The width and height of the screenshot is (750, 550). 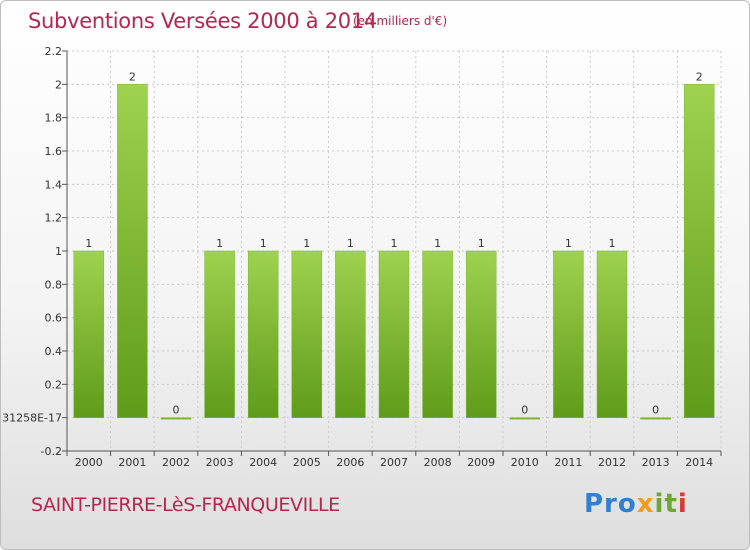 What do you see at coordinates (350, 462) in the screenshot?
I see `x-tick-label: 2006` at bounding box center [350, 462].